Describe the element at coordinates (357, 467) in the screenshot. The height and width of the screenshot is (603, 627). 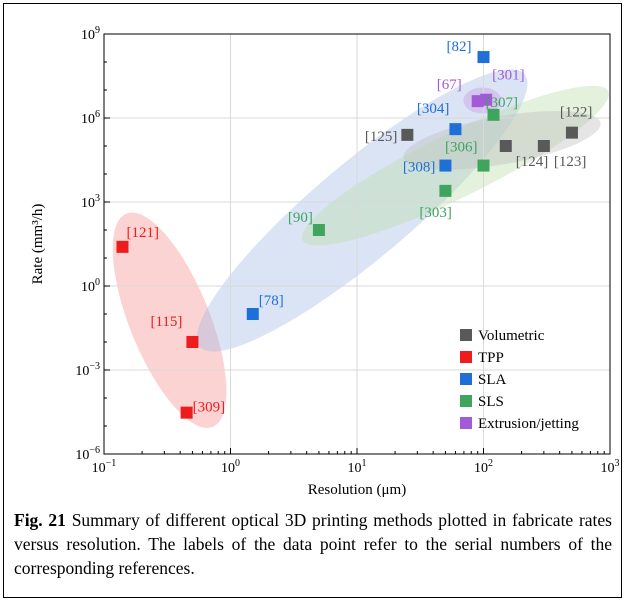
I see `x-tick-label: 10¹` at that location.